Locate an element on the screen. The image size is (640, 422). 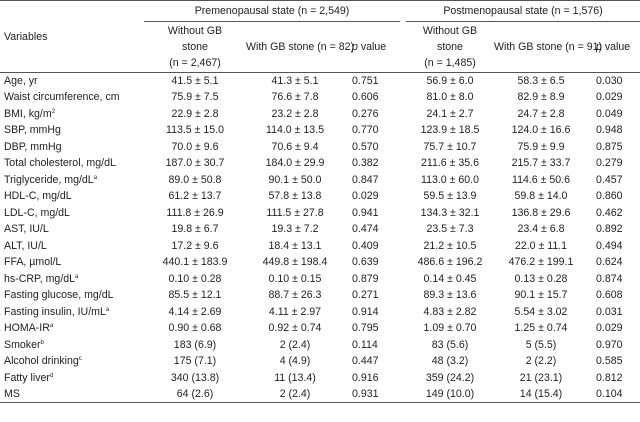
post-without-value: 0.14 ± 0.45 is located at coordinates (450, 278).